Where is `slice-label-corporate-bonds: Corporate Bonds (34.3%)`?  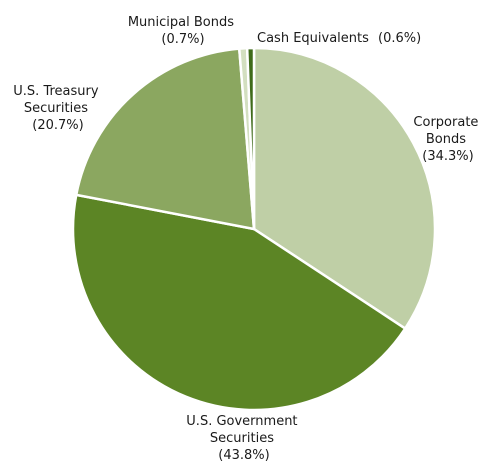
slice-label-corporate-bonds: Corporate Bonds (34.3%) is located at coordinates (447, 139).